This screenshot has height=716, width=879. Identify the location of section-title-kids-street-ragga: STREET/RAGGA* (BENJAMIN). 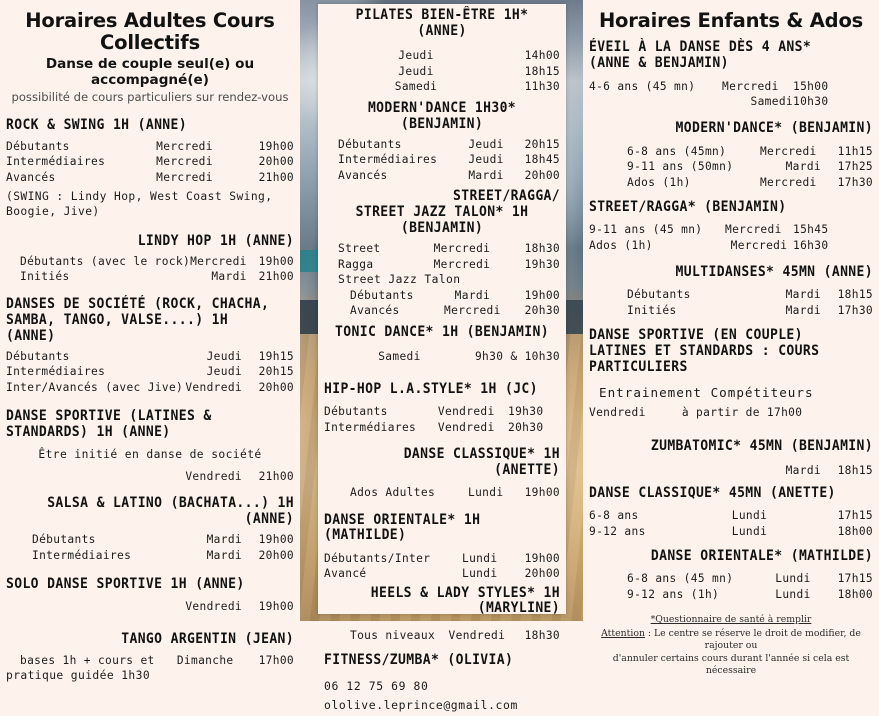
(688, 207).